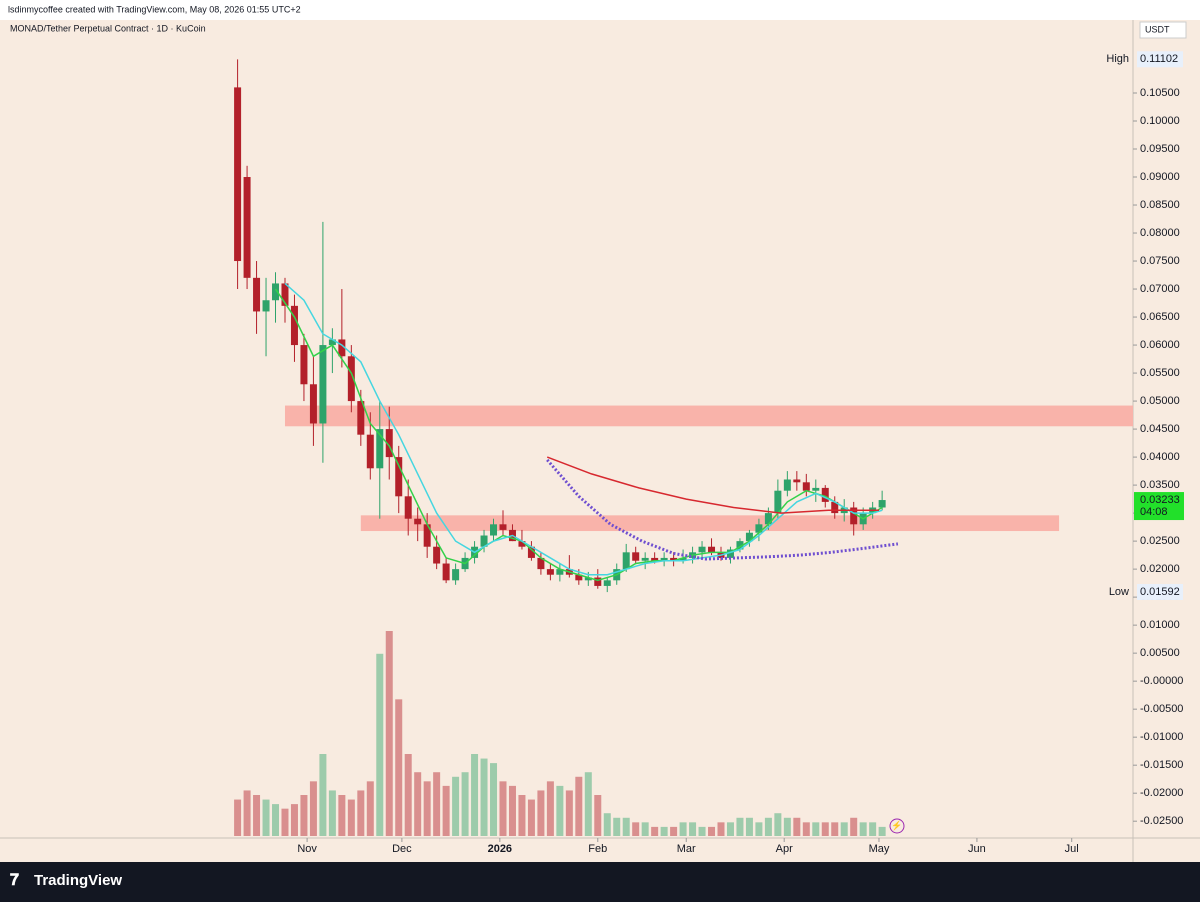  Describe the element at coordinates (600, 10) in the screenshot. I see `header-bar` at that location.